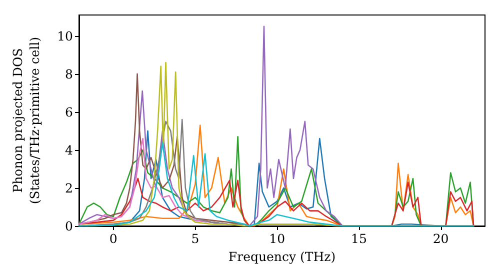 This screenshot has height=280, width=500. I want to click on x-tick-label: 15, so click(358, 238).